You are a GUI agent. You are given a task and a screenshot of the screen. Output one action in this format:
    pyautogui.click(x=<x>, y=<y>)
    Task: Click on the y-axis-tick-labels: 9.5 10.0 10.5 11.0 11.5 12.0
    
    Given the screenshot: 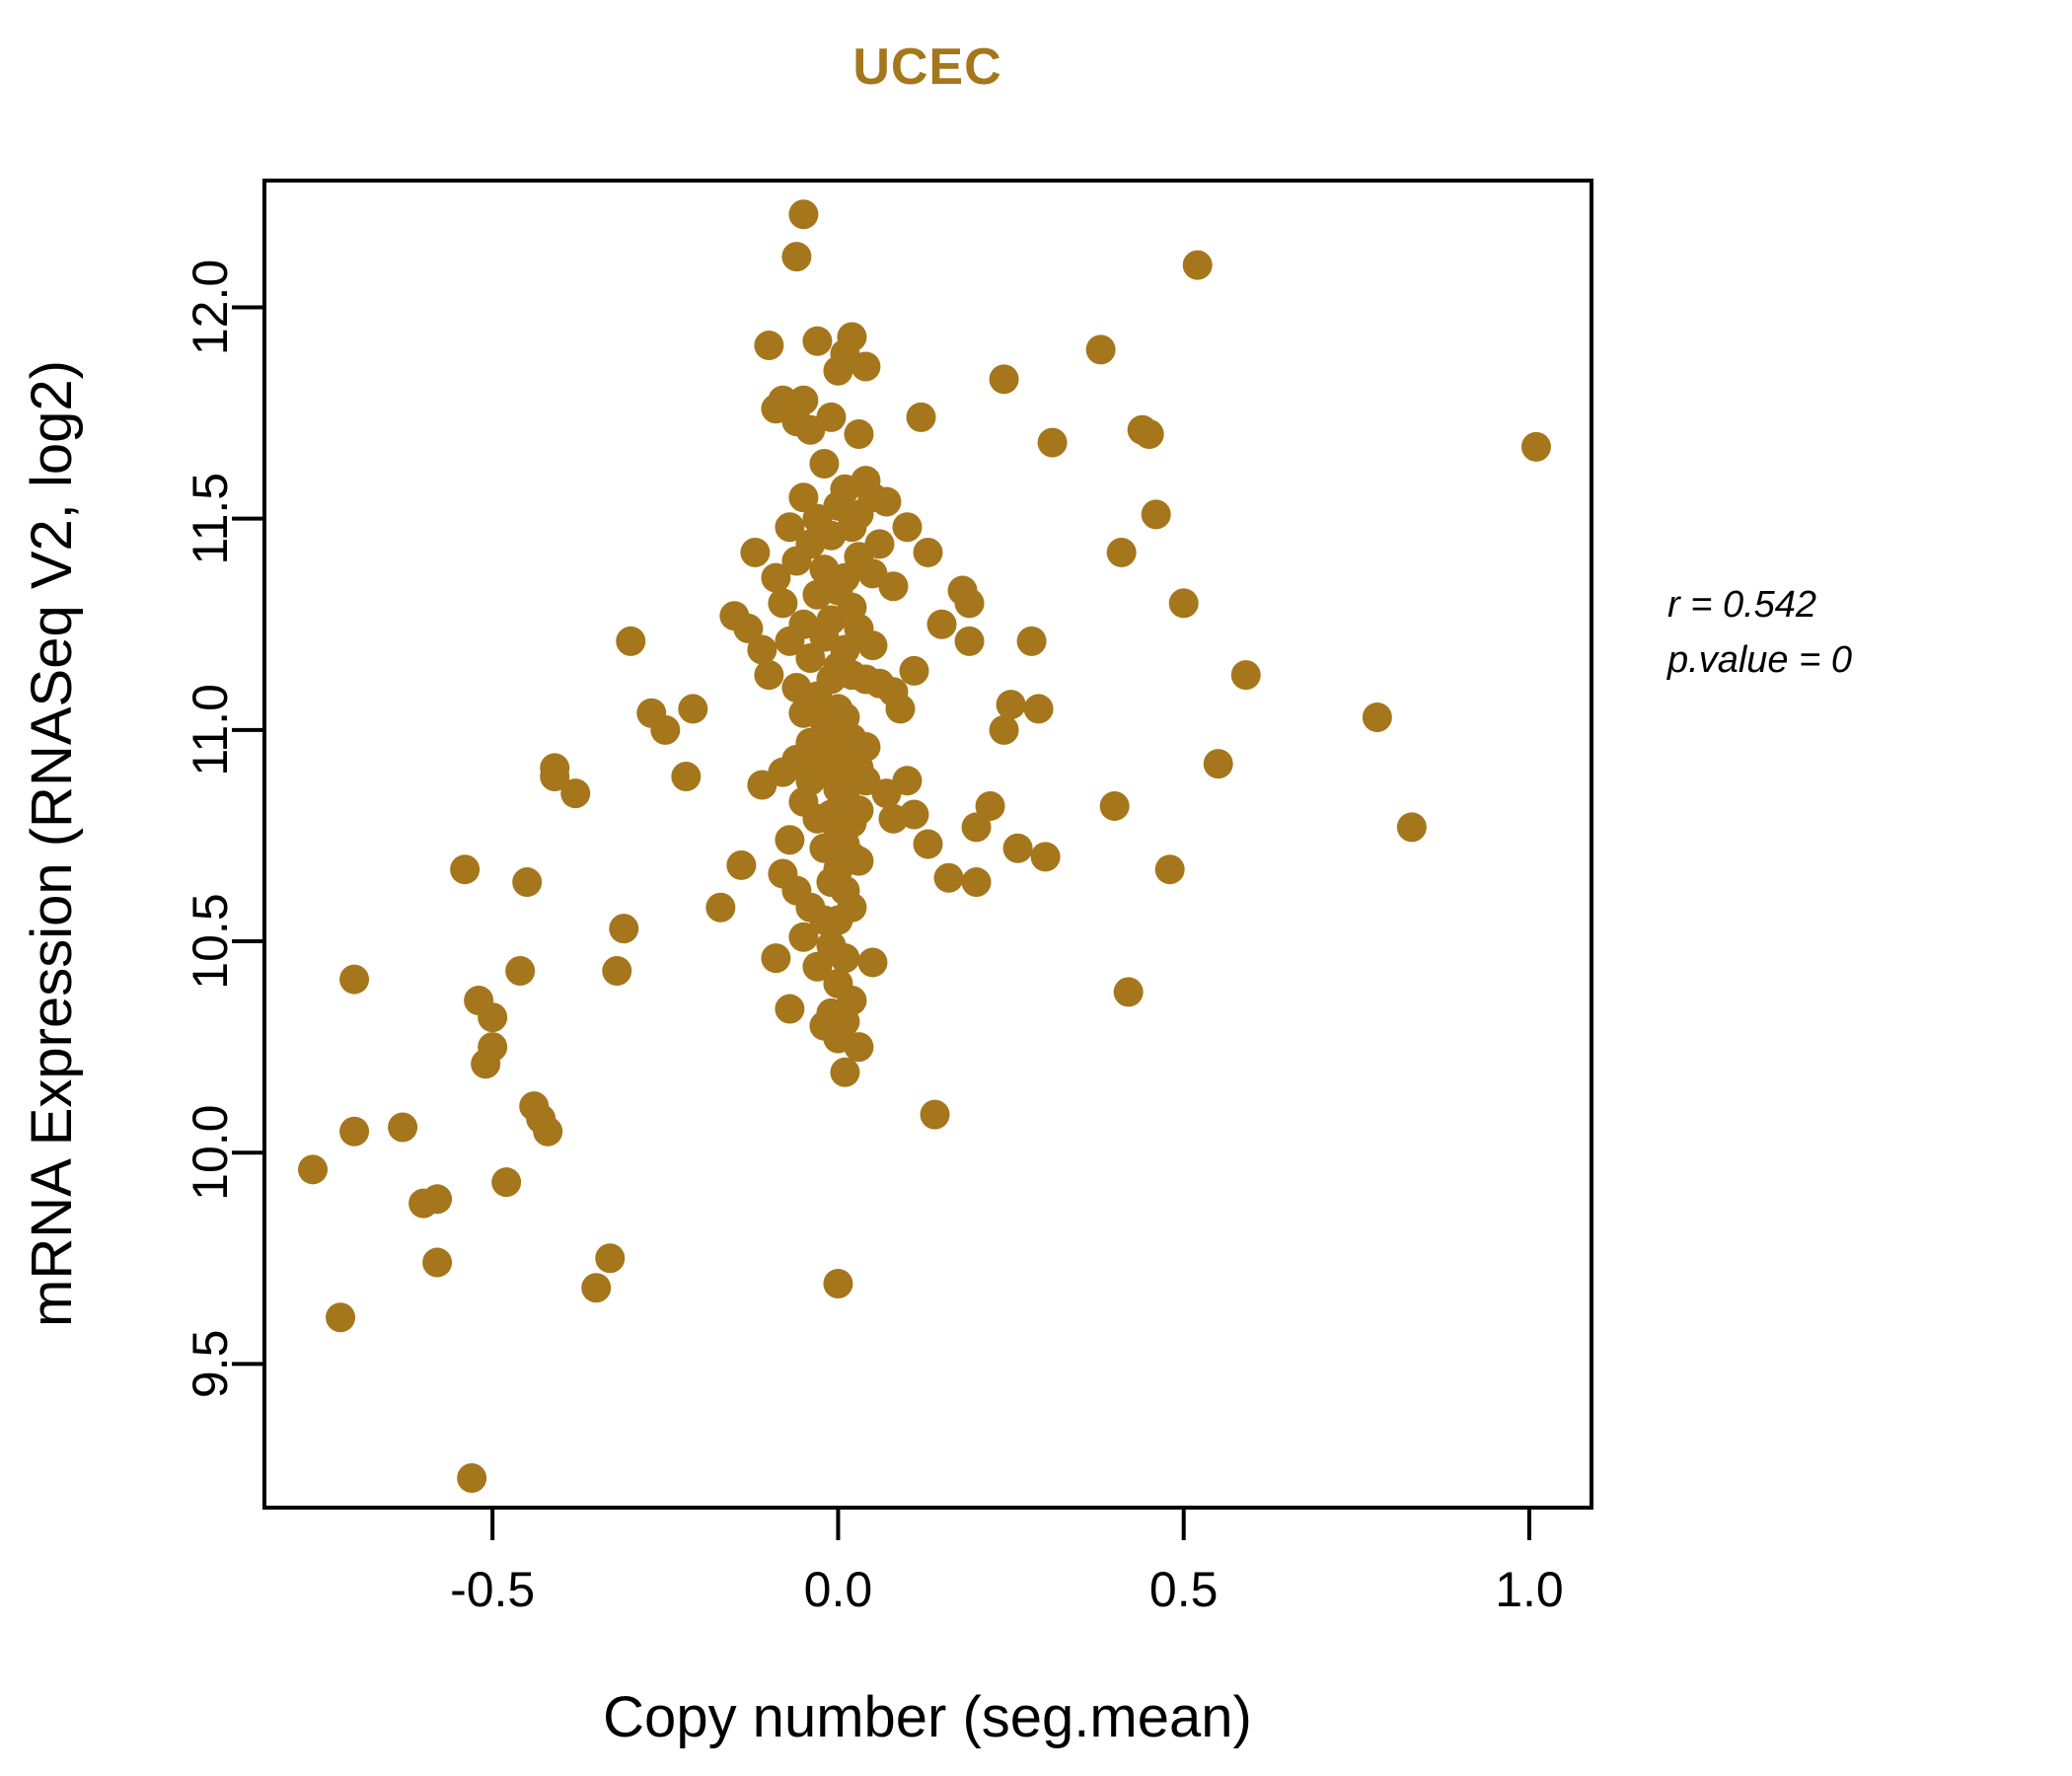 What is the action you would take?
    pyautogui.click(x=211, y=829)
    